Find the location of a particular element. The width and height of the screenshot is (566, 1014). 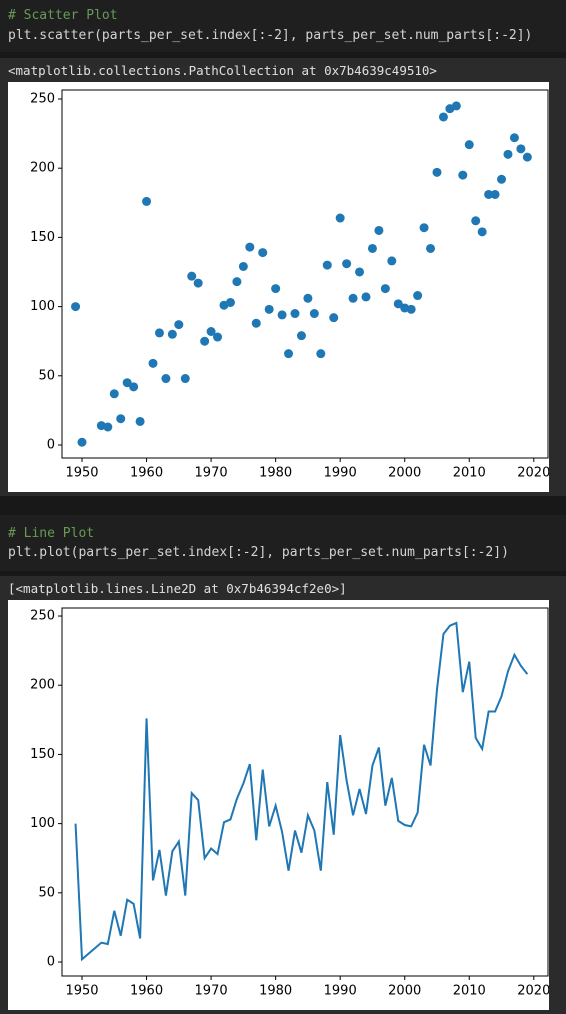

y-tick-label: 200 is located at coordinates (42, 685).